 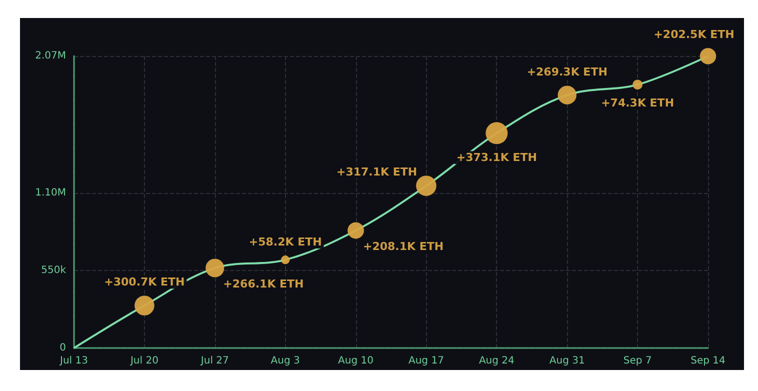 I want to click on y-tick-label: 550k, so click(x=53, y=270).